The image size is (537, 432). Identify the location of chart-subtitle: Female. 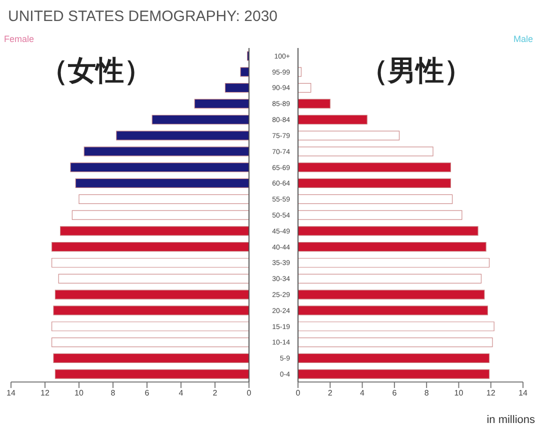
(19, 39).